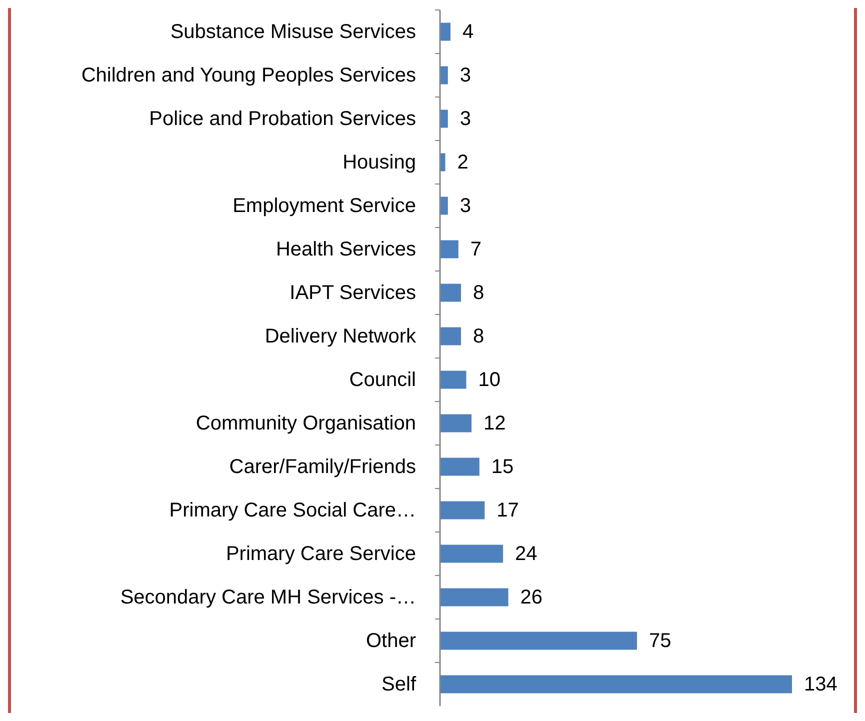  What do you see at coordinates (821, 684) in the screenshot?
I see `data-label: 134` at bounding box center [821, 684].